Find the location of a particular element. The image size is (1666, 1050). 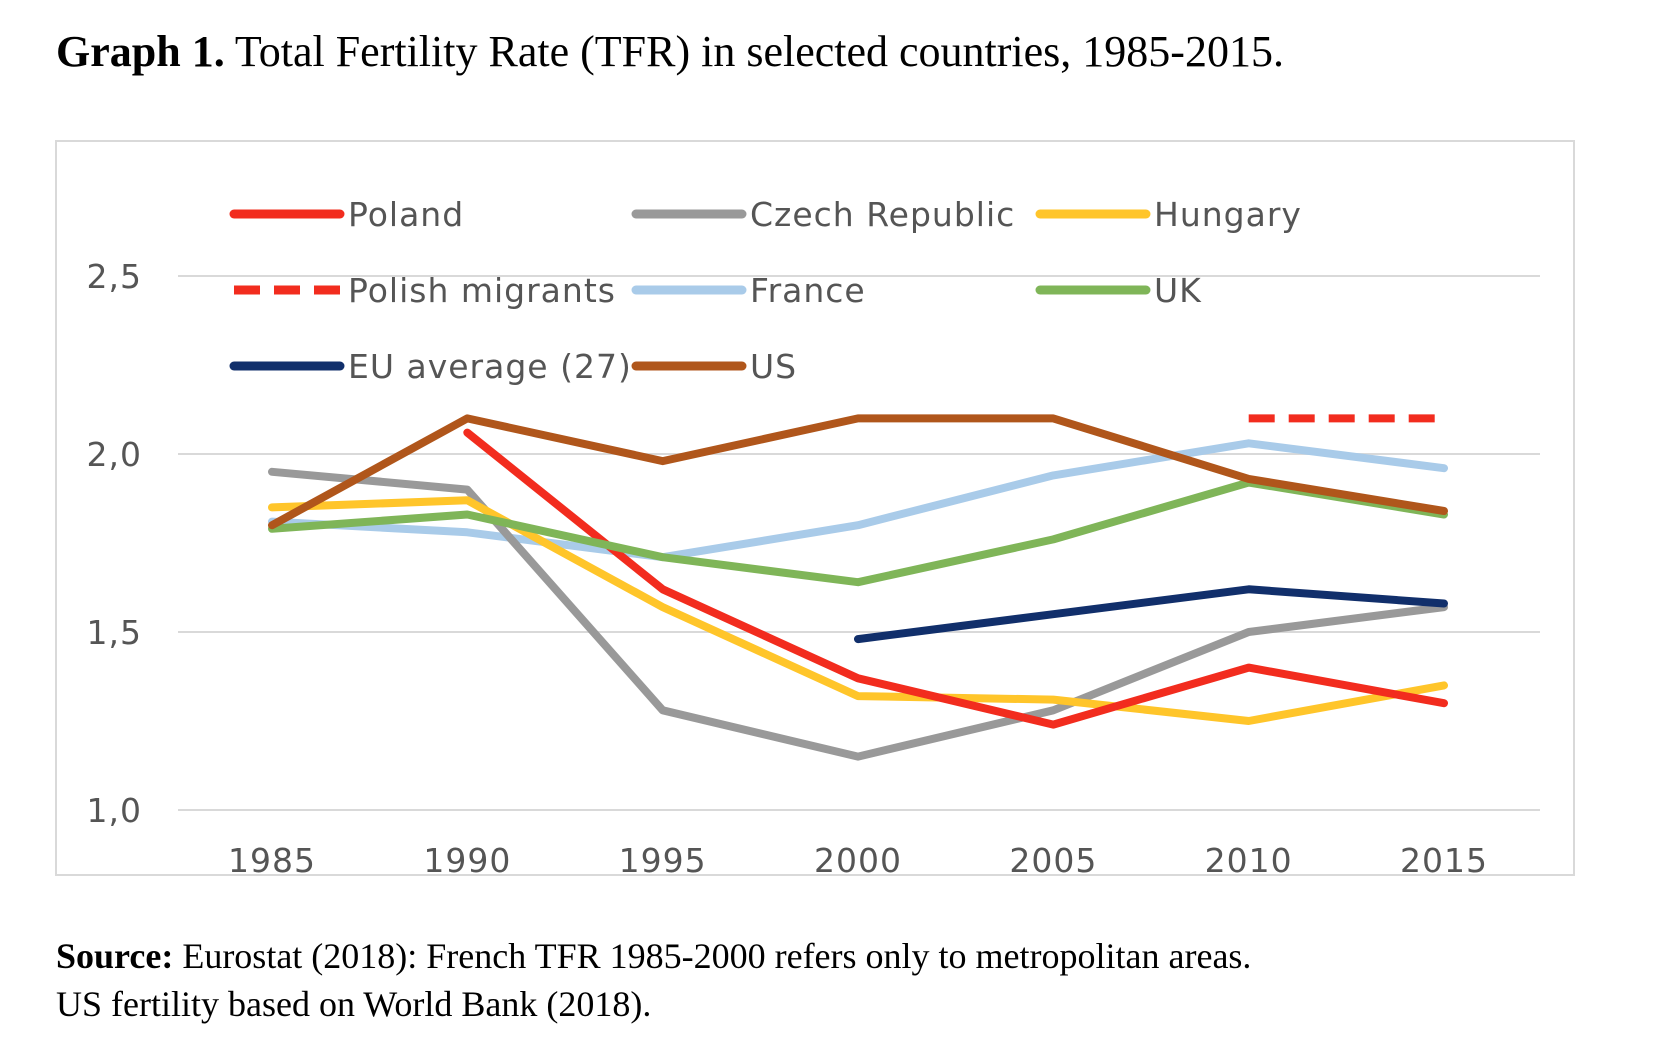

y-tick-label: 1,5 is located at coordinates (114, 632).